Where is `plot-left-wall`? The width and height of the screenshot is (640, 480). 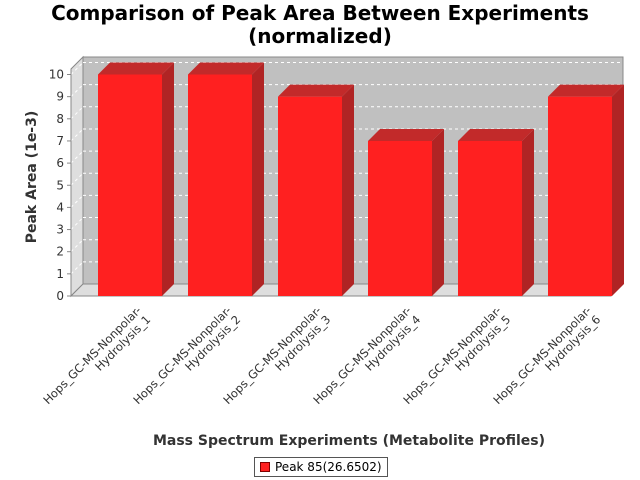 plot-left-wall is located at coordinates (77, 176).